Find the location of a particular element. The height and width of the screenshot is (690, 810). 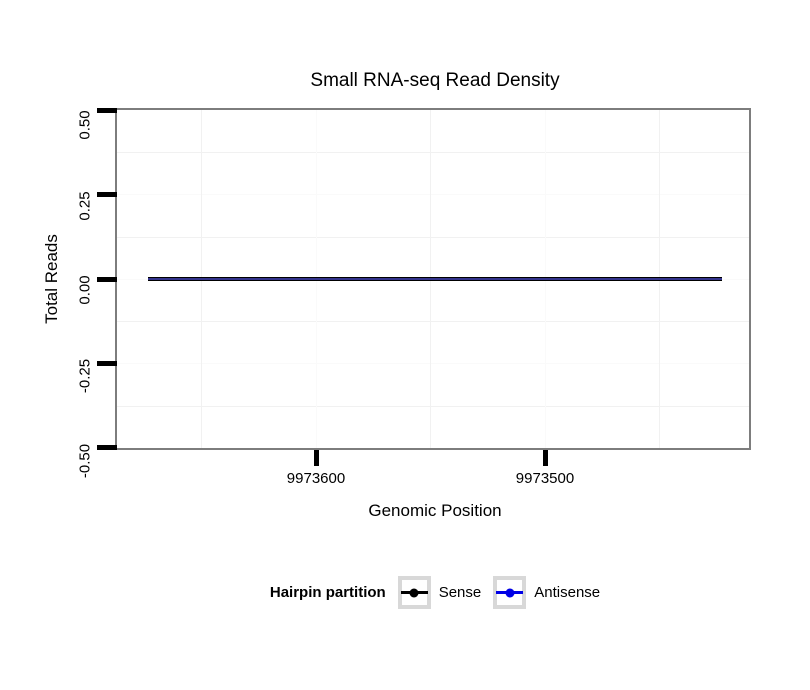

x-tick-label: 9973500 is located at coordinates (545, 478).